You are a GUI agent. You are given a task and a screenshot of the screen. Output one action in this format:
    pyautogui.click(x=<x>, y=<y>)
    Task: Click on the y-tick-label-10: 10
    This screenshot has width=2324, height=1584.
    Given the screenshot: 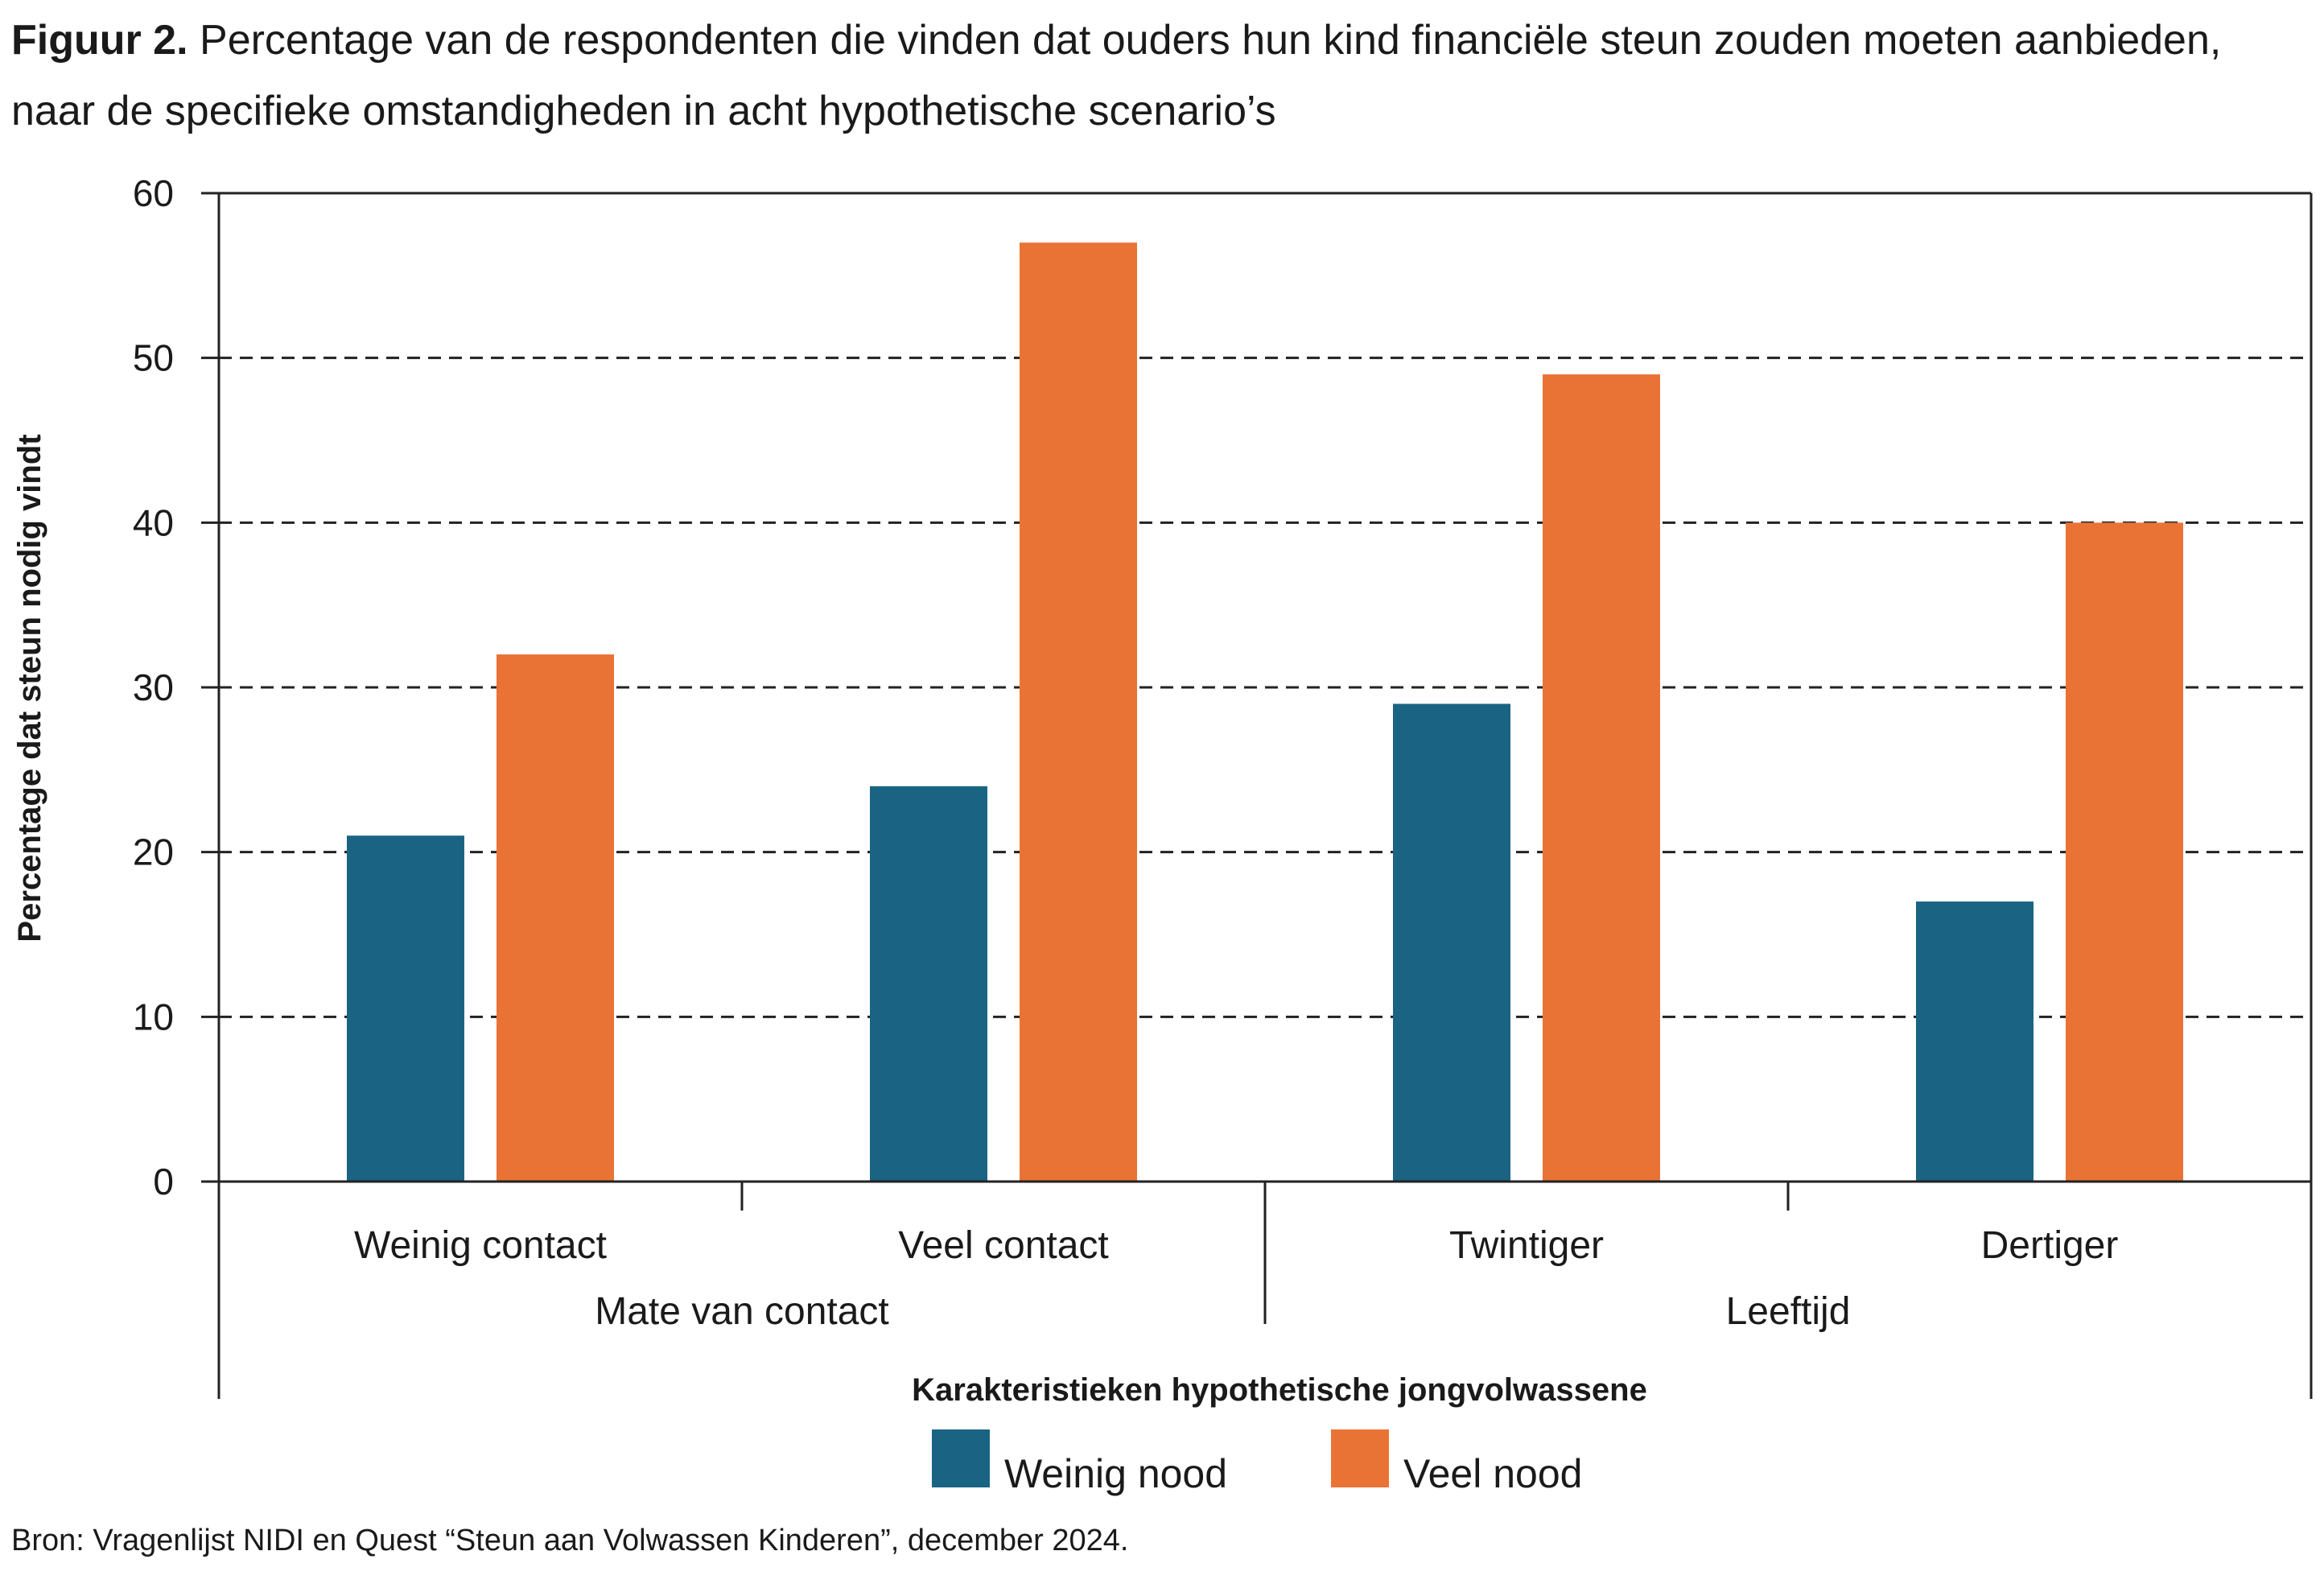 What is the action you would take?
    pyautogui.click(x=153, y=1017)
    